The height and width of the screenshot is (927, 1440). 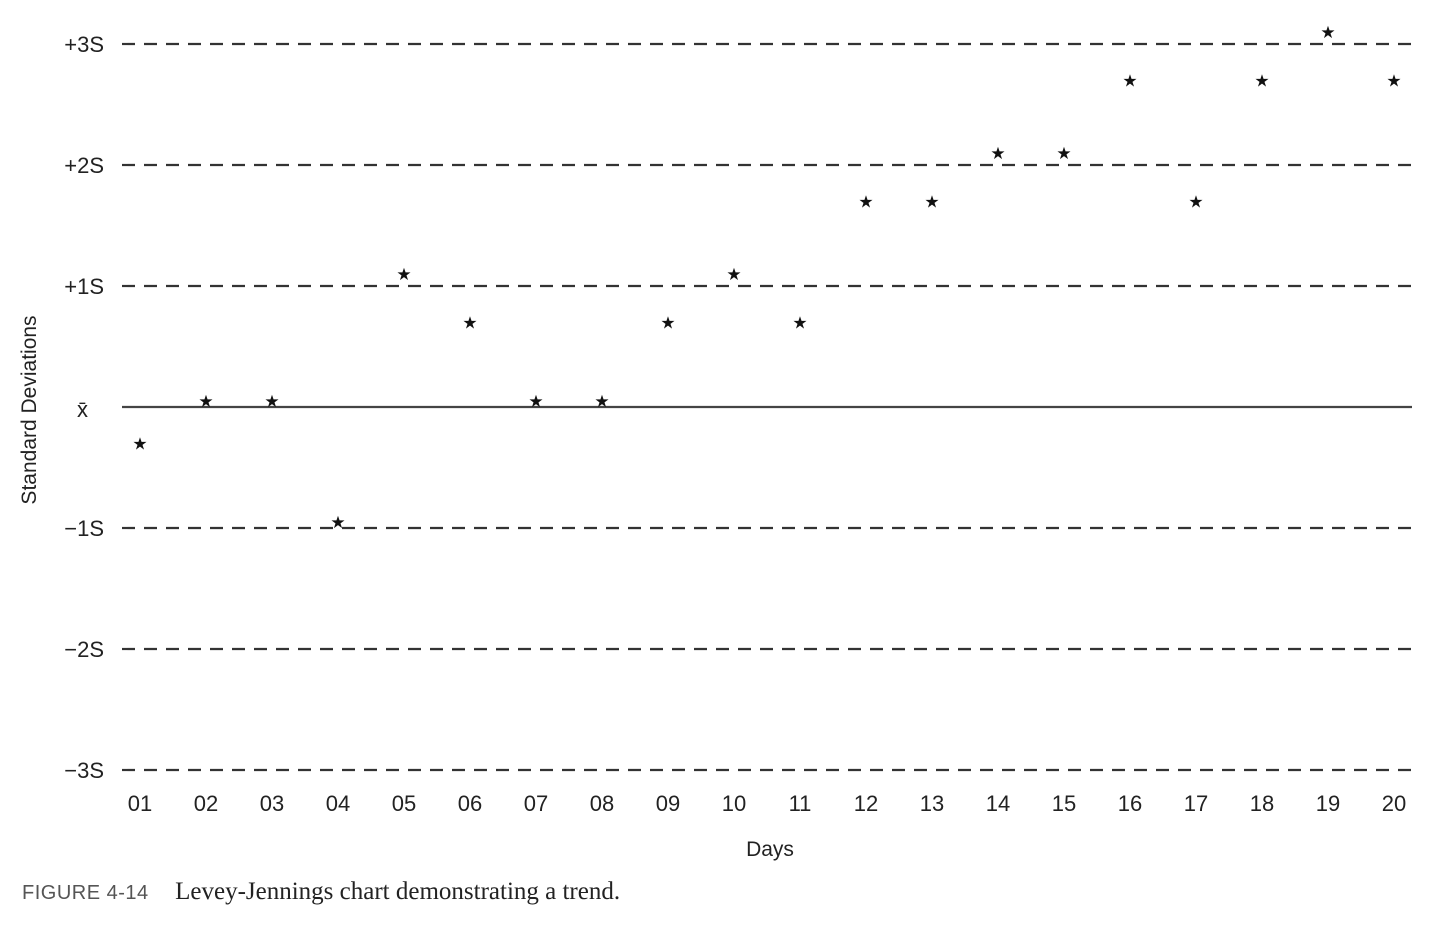 What do you see at coordinates (536, 803) in the screenshot?
I see `x-tick-label: 07` at bounding box center [536, 803].